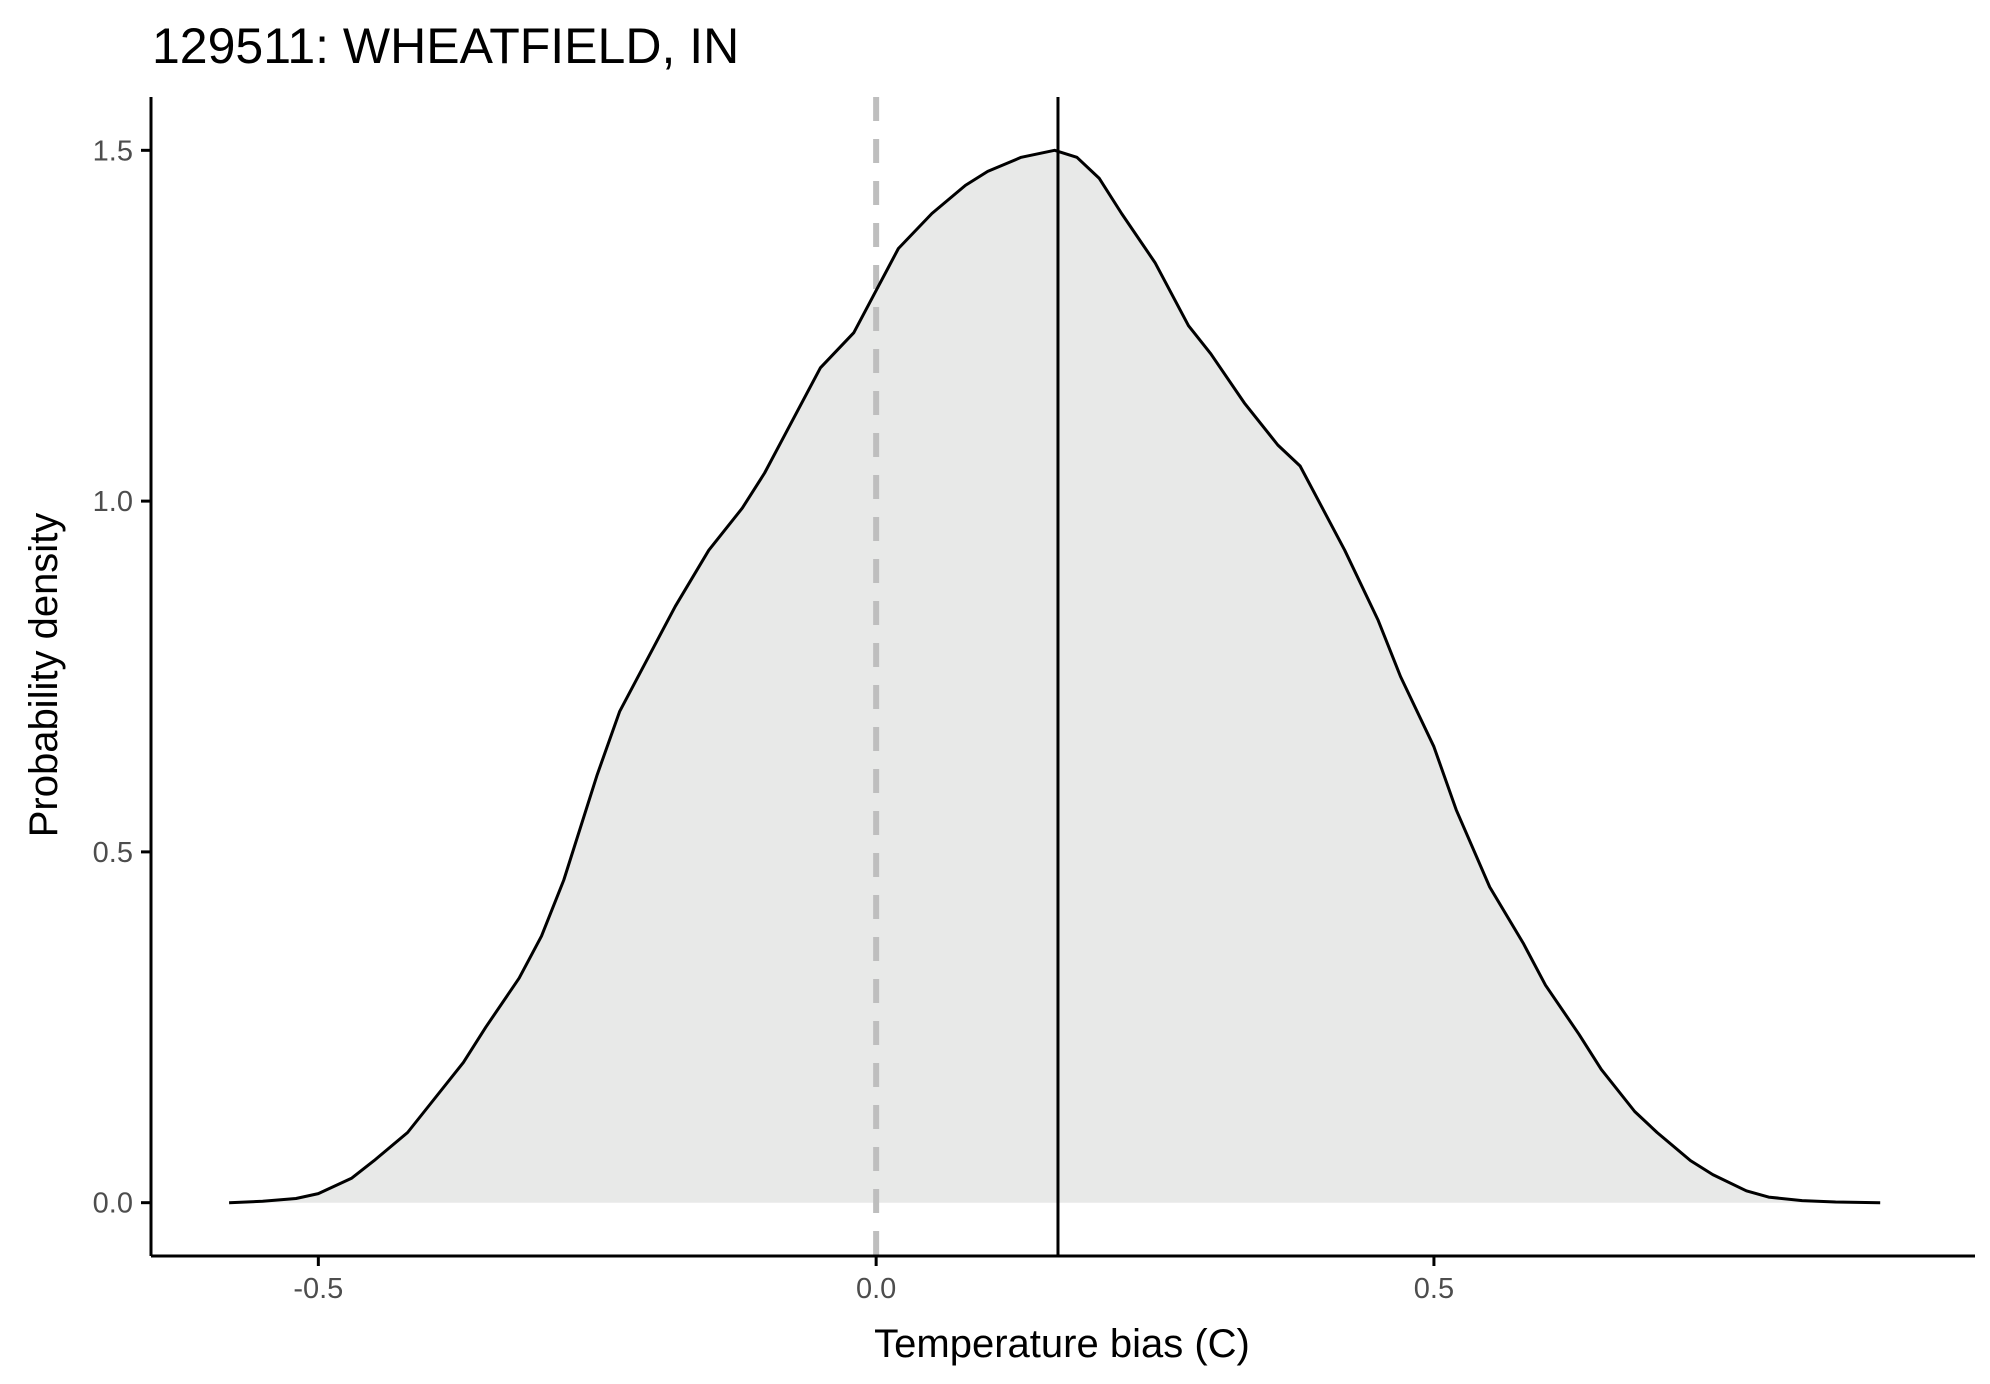 The height and width of the screenshot is (1384, 1990). What do you see at coordinates (1062, 1344) in the screenshot?
I see `x-axis-title: Temperature bias (C)` at bounding box center [1062, 1344].